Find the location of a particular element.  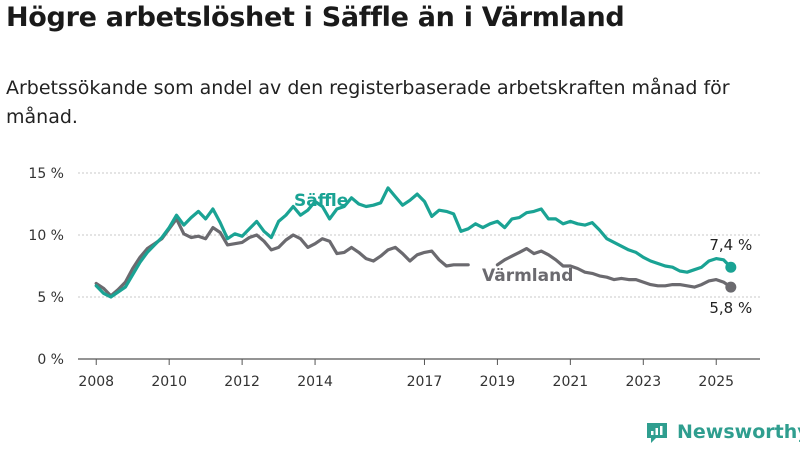

end-label-varmland: 5,8 % is located at coordinates (730, 308).